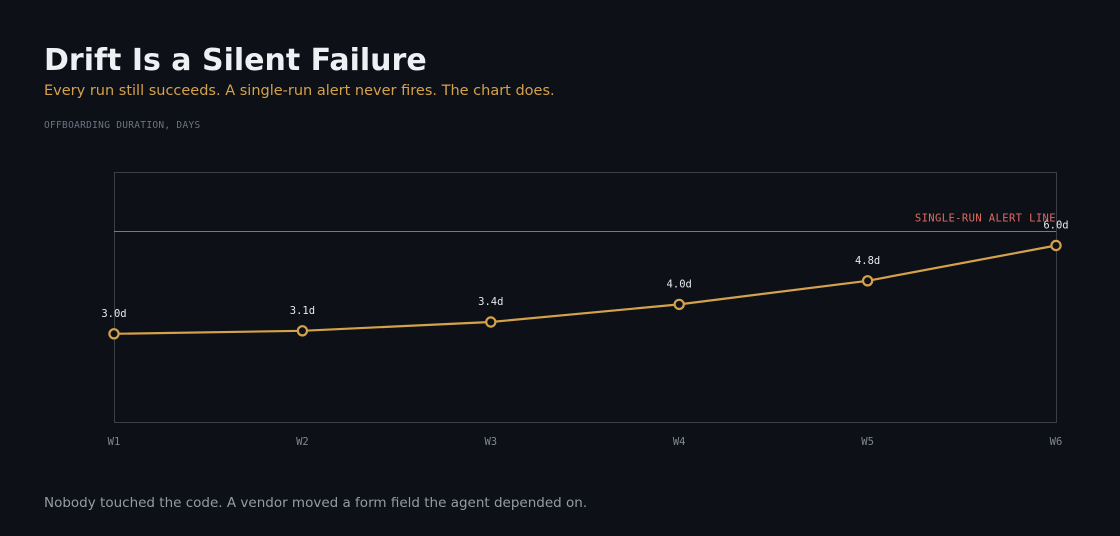 The height and width of the screenshot is (536, 1120). What do you see at coordinates (679, 442) in the screenshot?
I see `x-tick-label-w4: W4` at bounding box center [679, 442].